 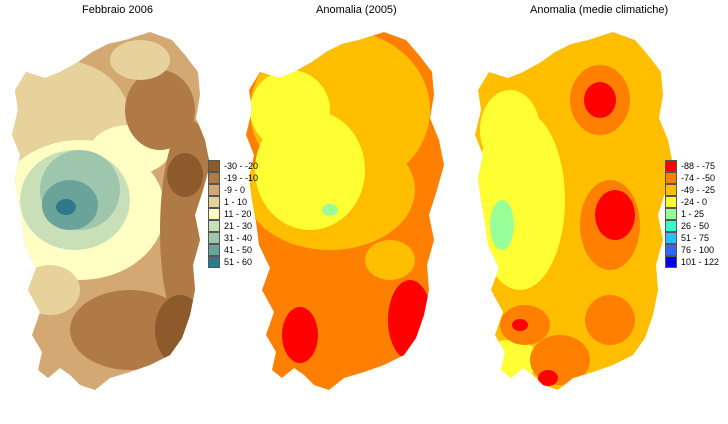 What do you see at coordinates (693, 214) in the screenshot?
I see `legend-label: 1 - 25` at bounding box center [693, 214].